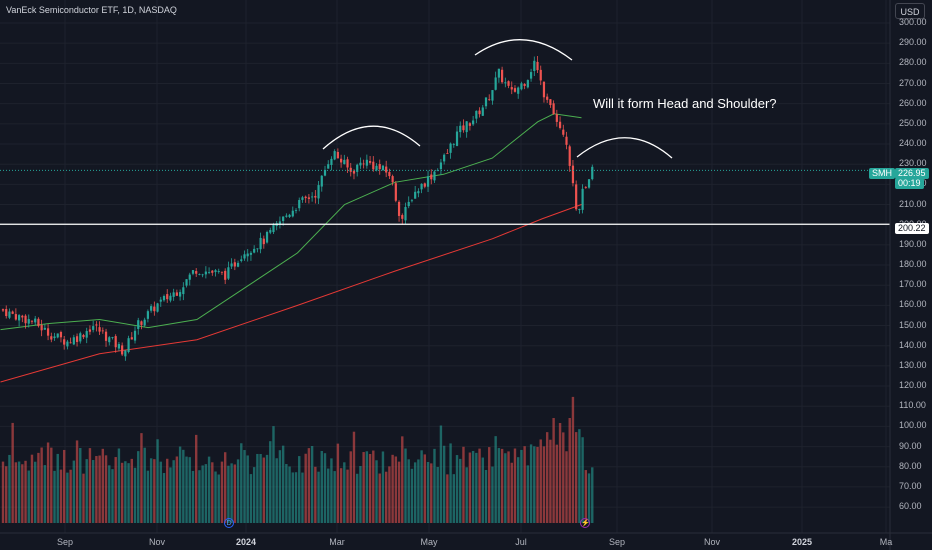  Describe the element at coordinates (909, 183) in the screenshot. I see `bar-countdown-tag: 00:19` at that location.